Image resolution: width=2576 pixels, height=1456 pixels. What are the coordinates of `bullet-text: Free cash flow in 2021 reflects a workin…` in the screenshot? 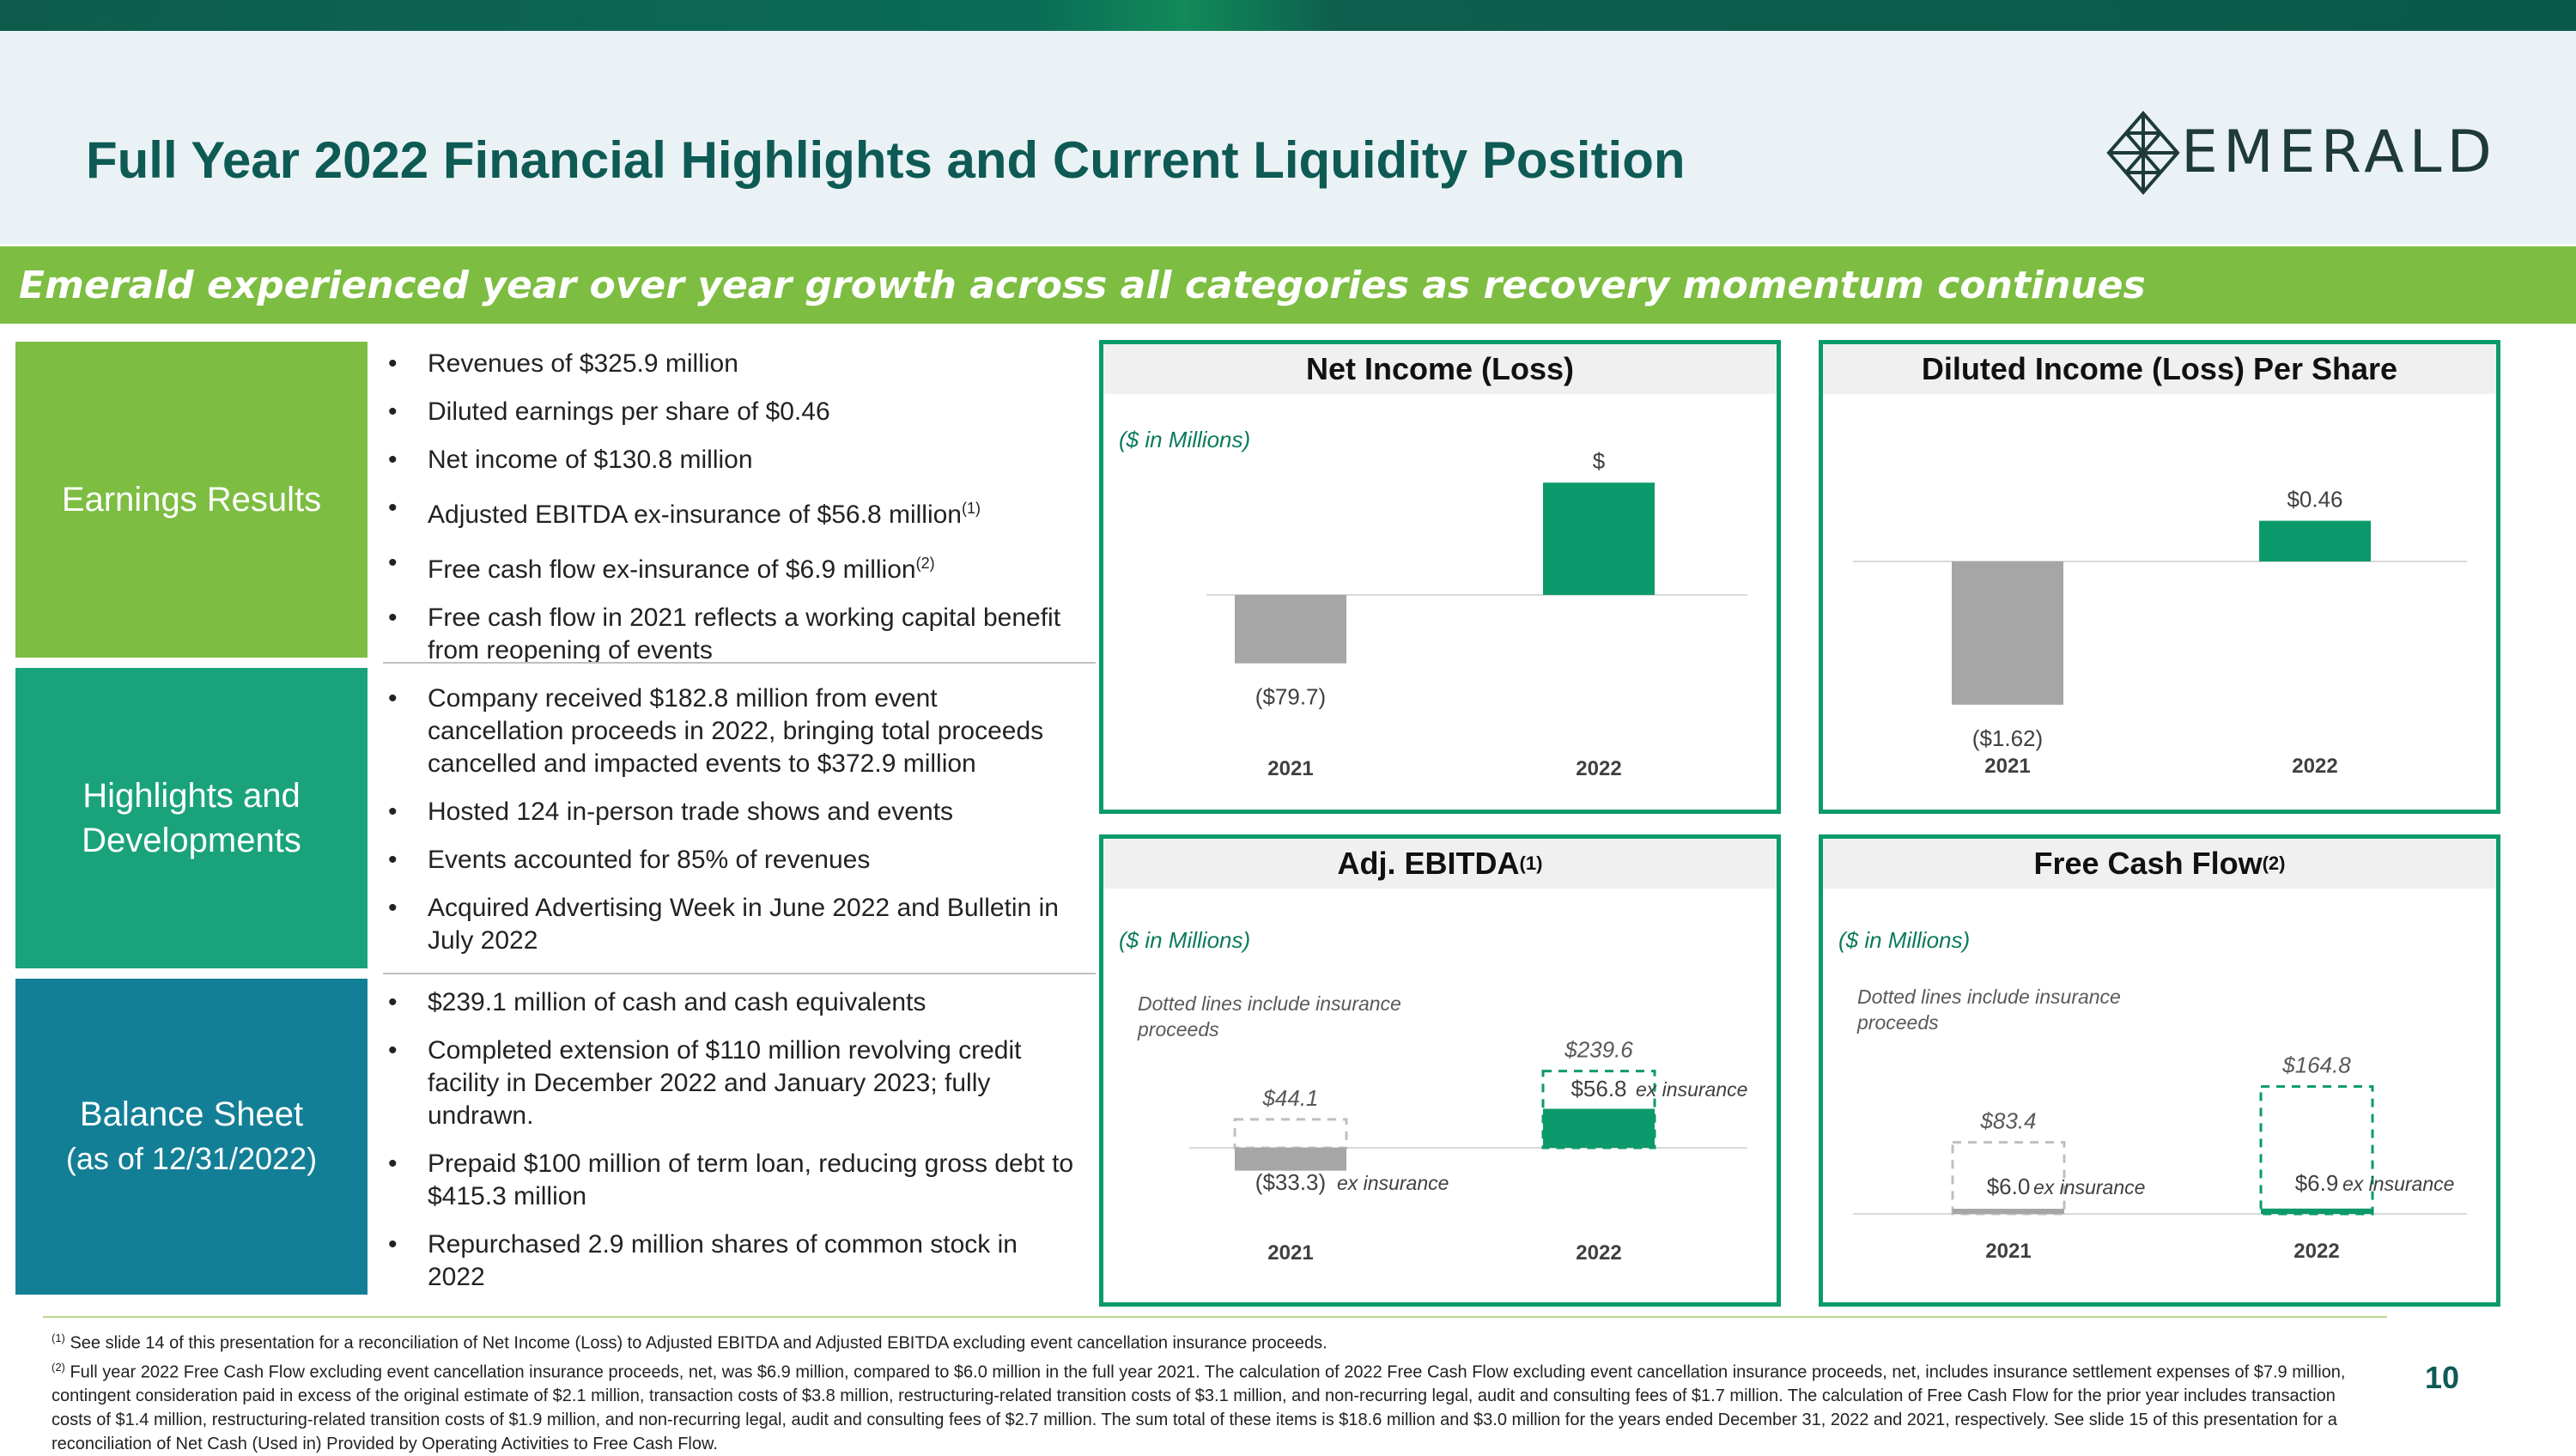 It's located at (744, 634).